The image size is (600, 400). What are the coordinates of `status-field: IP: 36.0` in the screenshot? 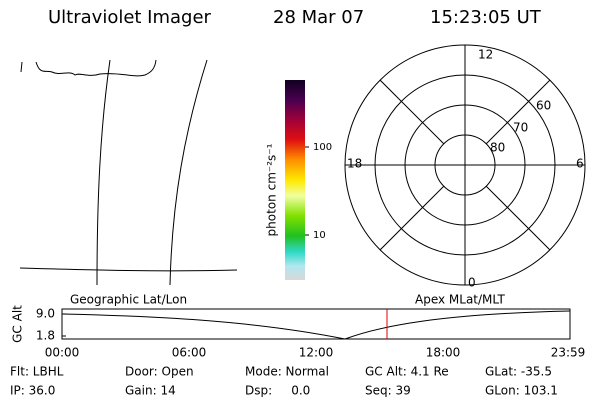 It's located at (32, 391).